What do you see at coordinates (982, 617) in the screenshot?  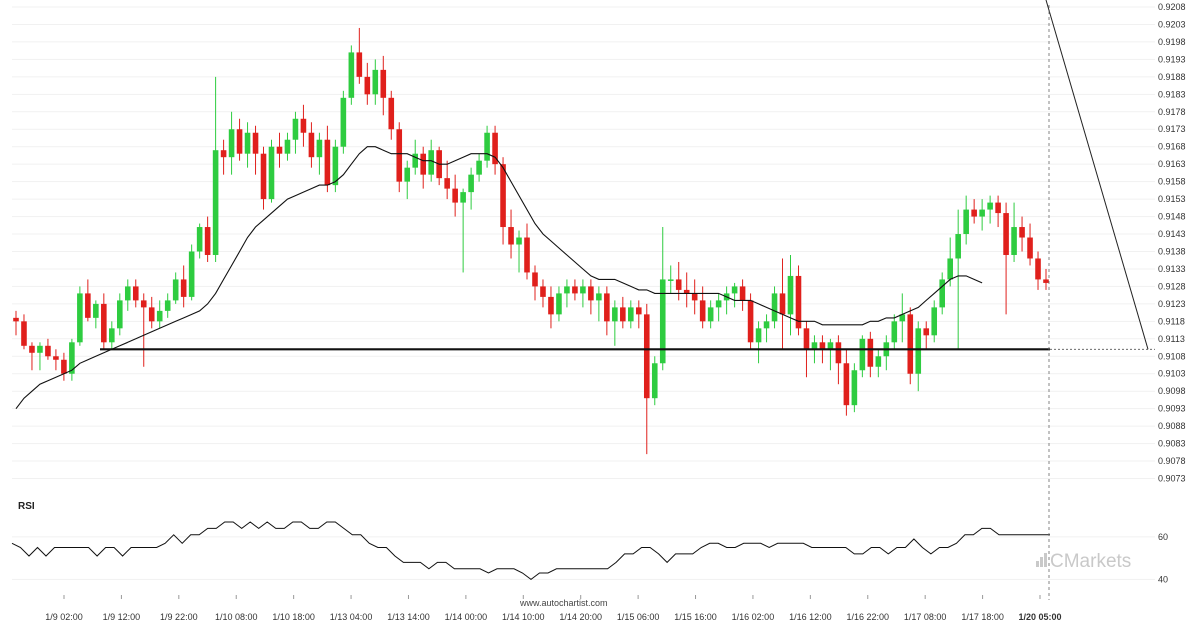 I see `time-tick-label: 1/17 18:00` at bounding box center [982, 617].